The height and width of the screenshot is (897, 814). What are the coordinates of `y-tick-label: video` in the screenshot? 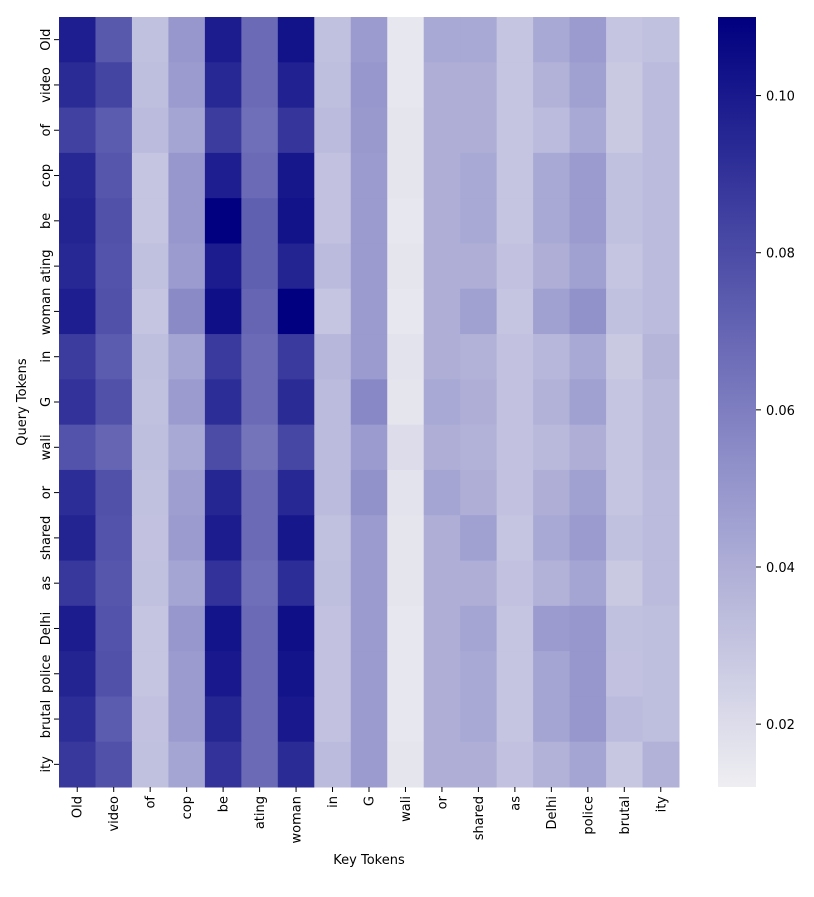 It's located at (46, 85).